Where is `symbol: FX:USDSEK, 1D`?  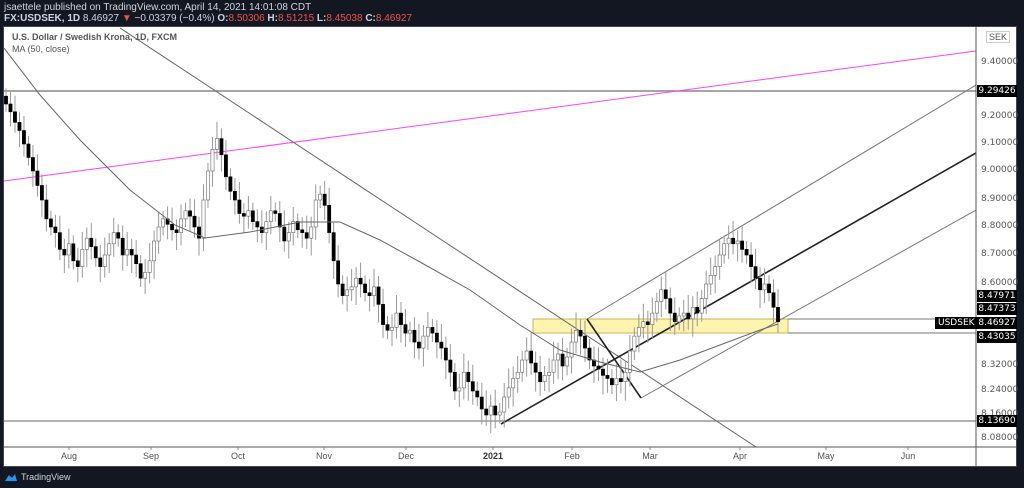
symbol: FX:USDSEK, 1D is located at coordinates (42, 18).